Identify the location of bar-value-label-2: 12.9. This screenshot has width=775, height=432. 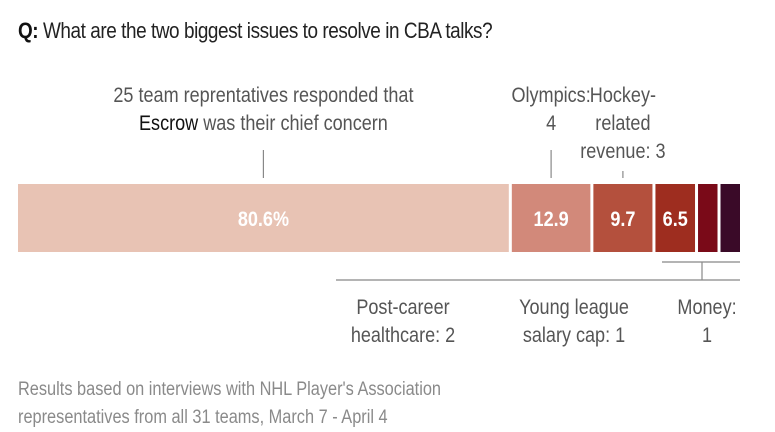
(551, 220).